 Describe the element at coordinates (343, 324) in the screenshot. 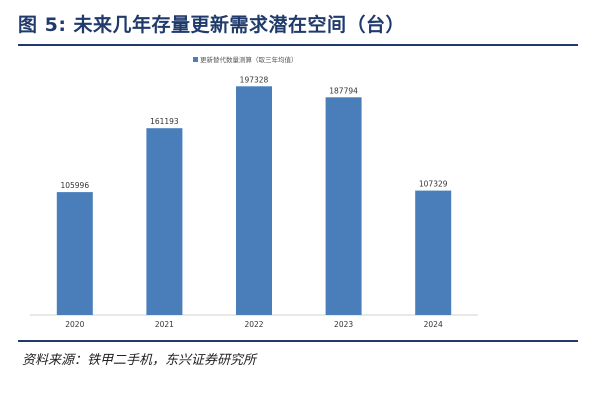

I see `x-tick-2023: 2023` at that location.